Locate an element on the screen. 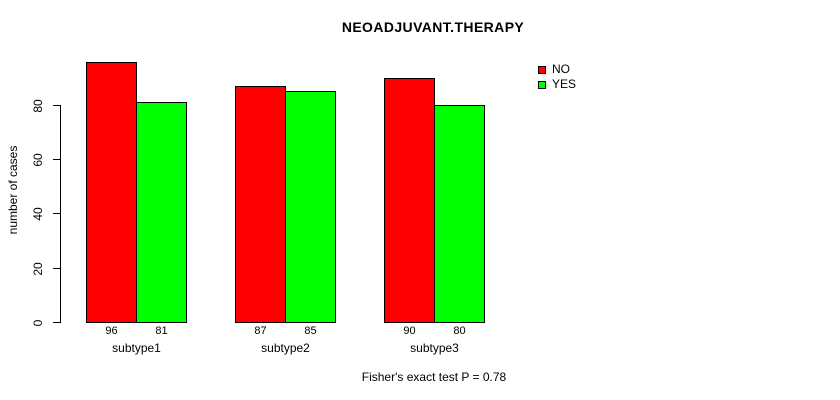  legend-label-no: NO is located at coordinates (561, 69).